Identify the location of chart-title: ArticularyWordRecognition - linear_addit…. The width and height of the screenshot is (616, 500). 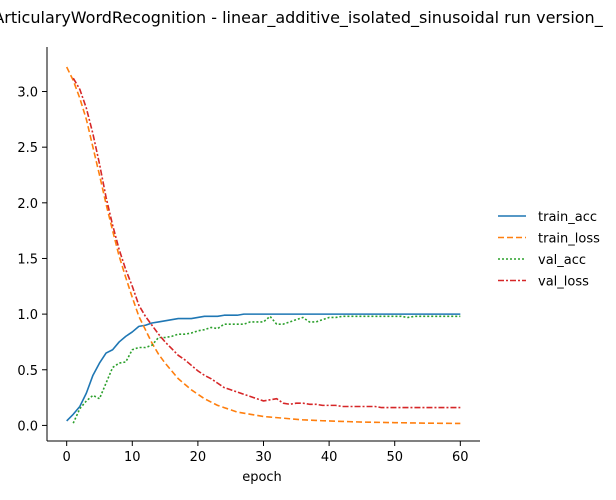
(302, 18).